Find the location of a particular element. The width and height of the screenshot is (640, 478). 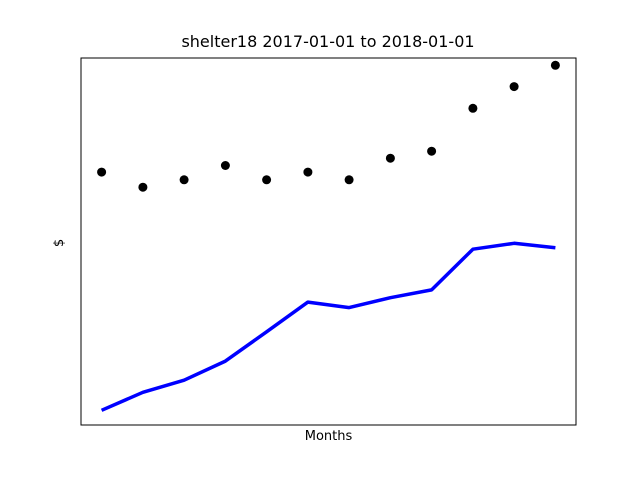

y-axis-label: $ is located at coordinates (59, 243).